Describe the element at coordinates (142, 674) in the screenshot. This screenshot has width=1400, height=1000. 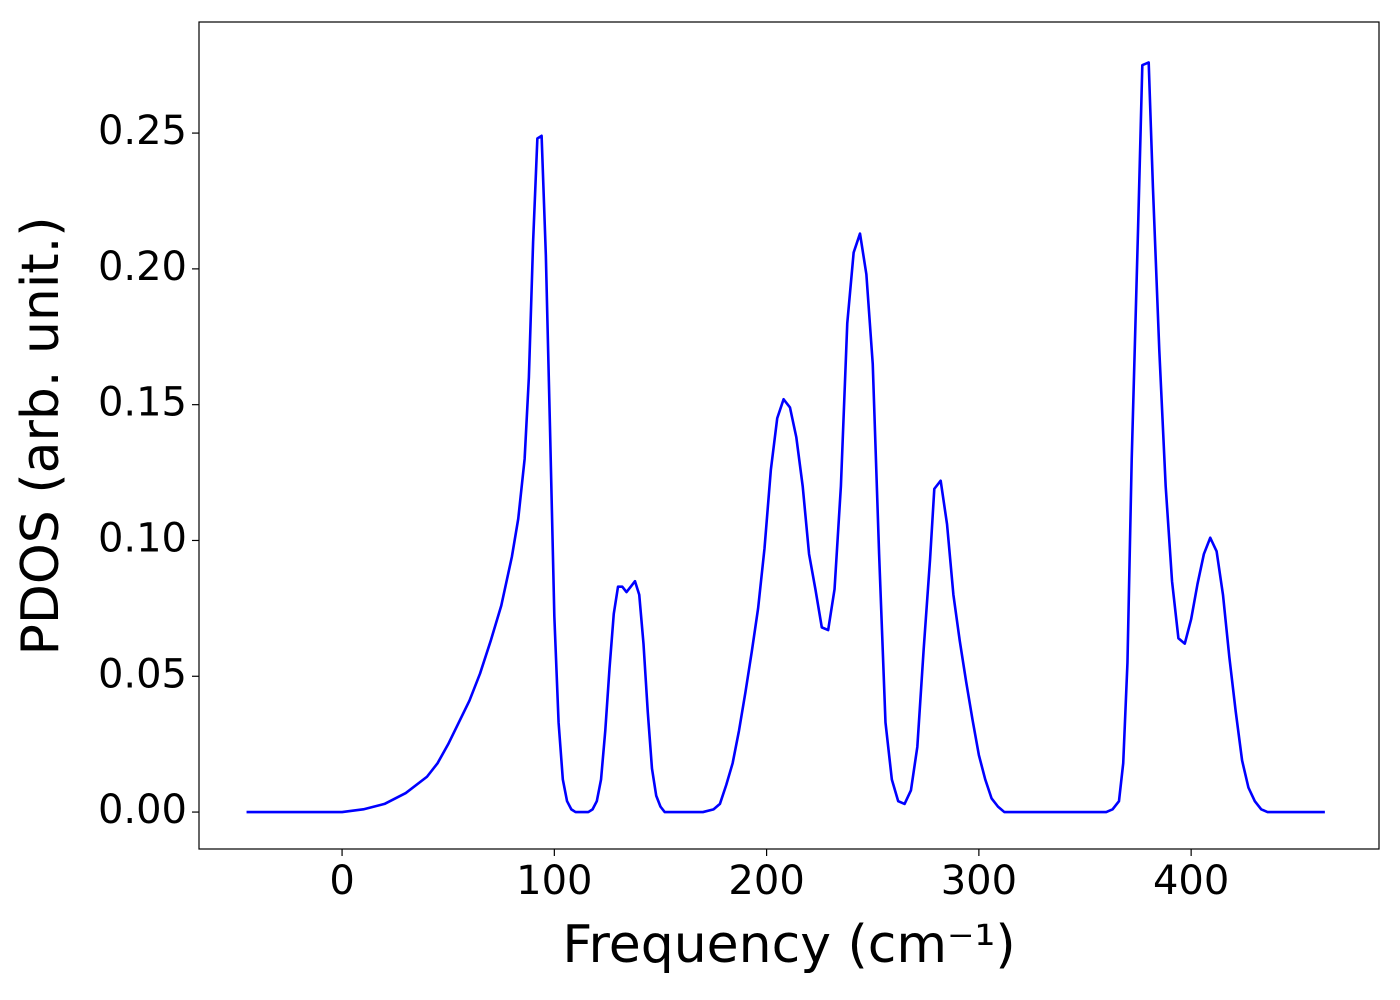
I see `y-tick-label: 0.05` at that location.